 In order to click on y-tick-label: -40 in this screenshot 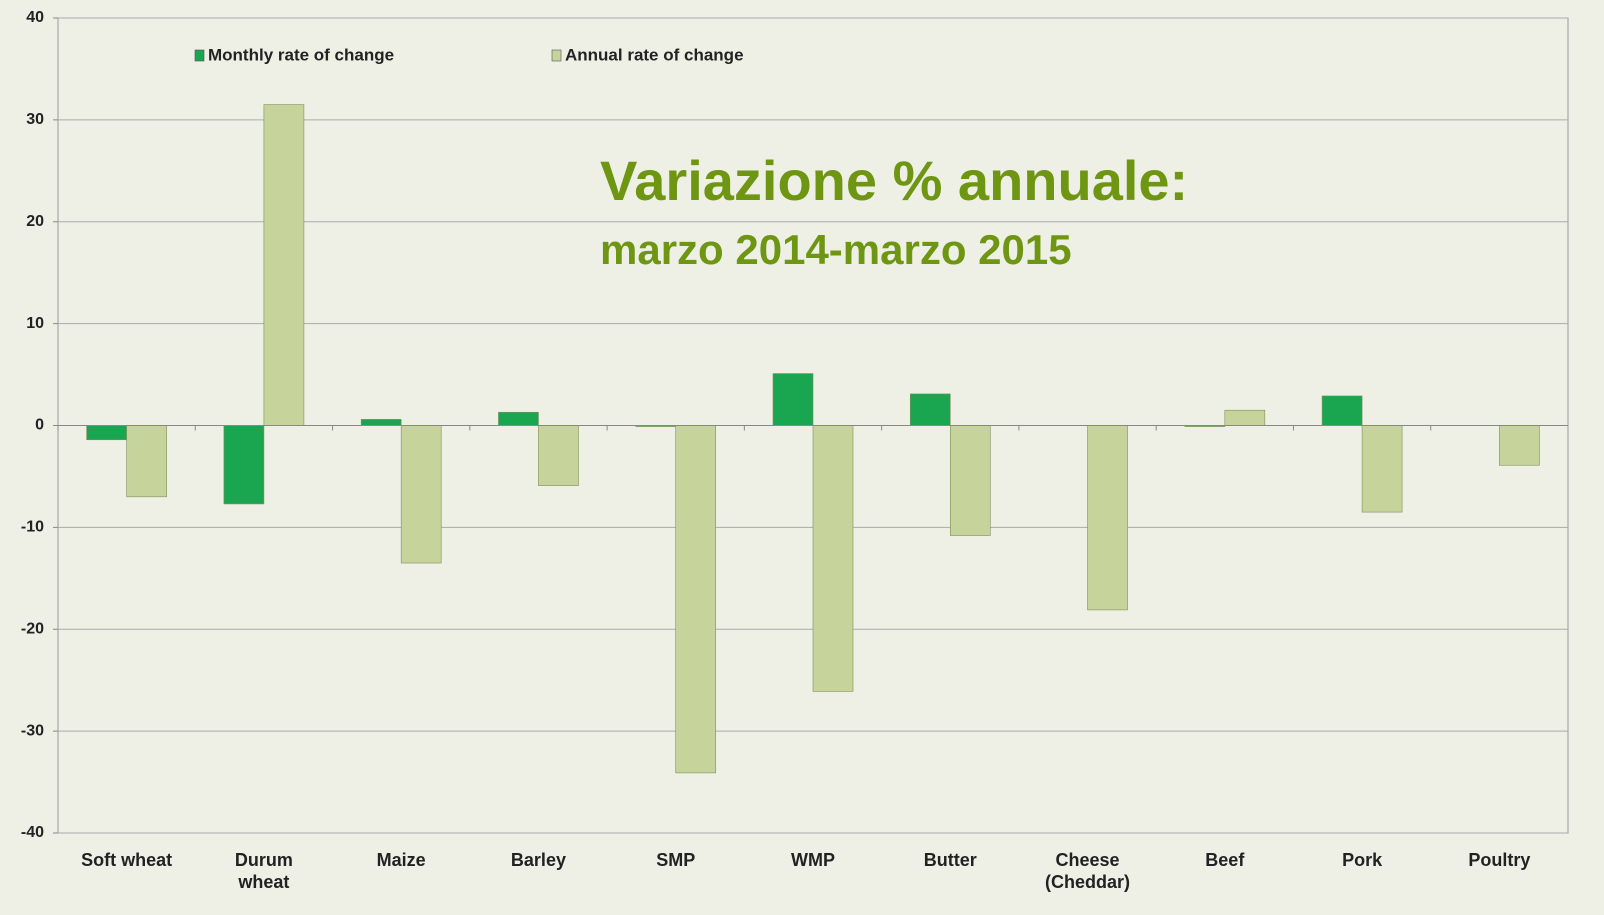, I will do `click(32, 832)`.